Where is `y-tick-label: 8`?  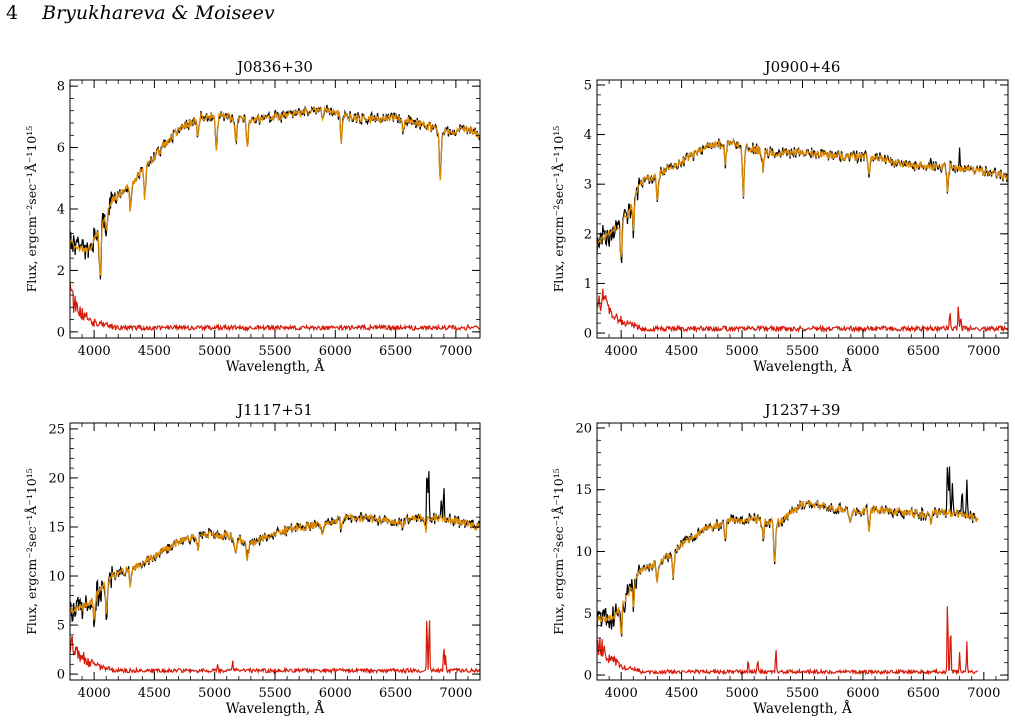
y-tick-label: 8 is located at coordinates (61, 87).